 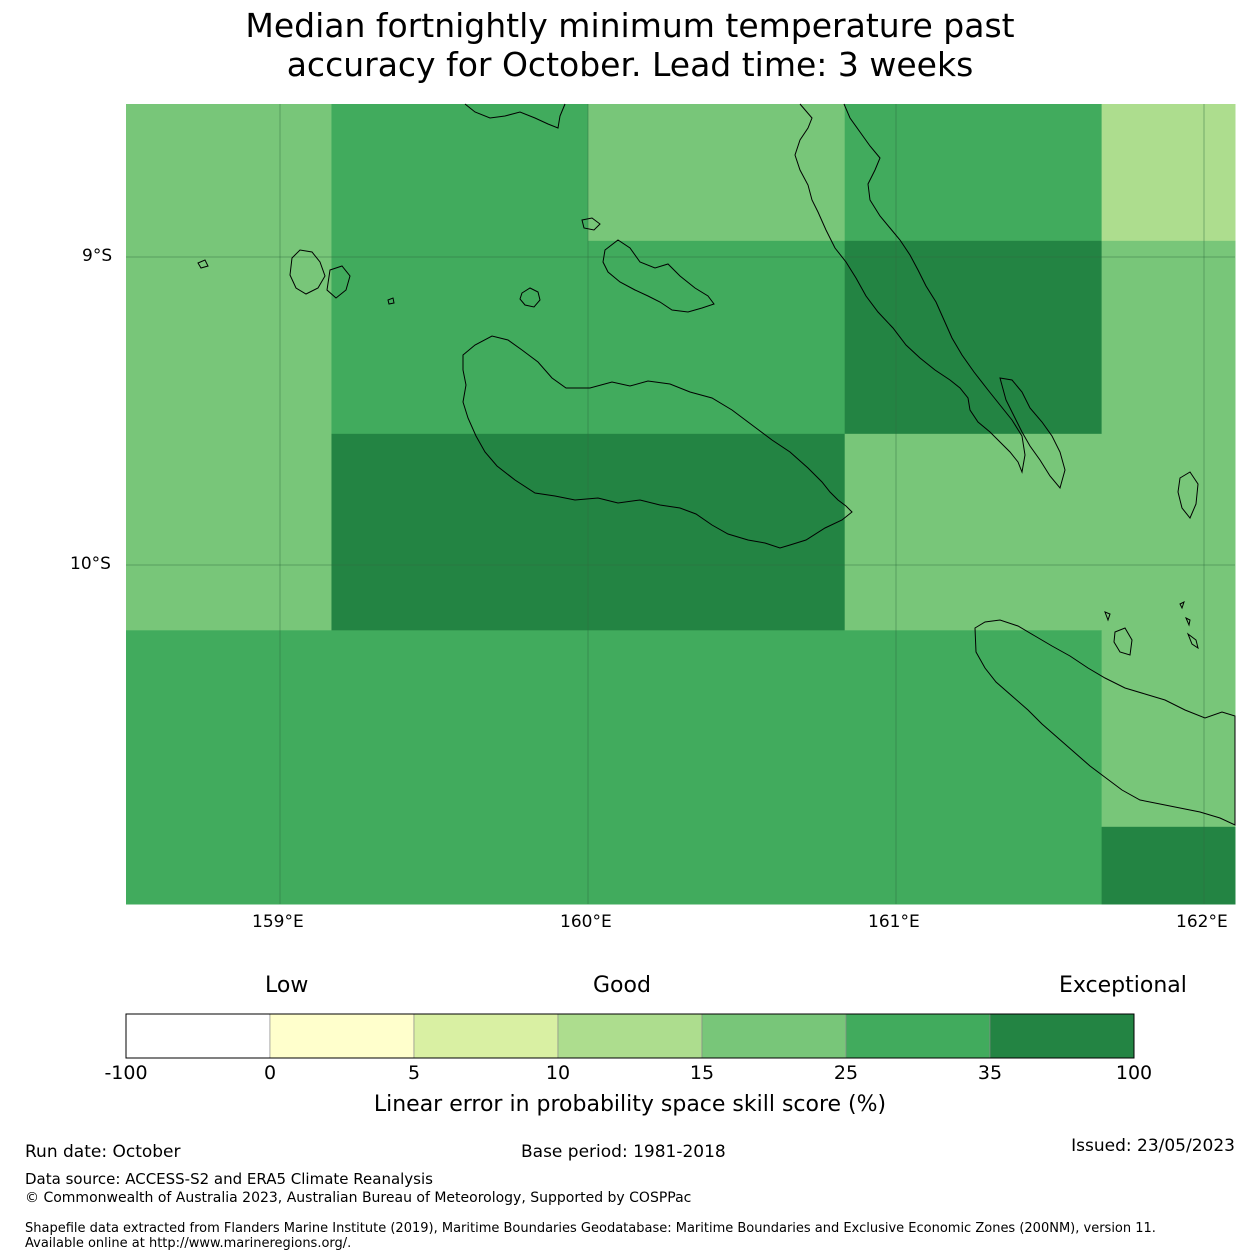 What do you see at coordinates (558, 1073) in the screenshot?
I see `colorbar-tick-3: 10` at bounding box center [558, 1073].